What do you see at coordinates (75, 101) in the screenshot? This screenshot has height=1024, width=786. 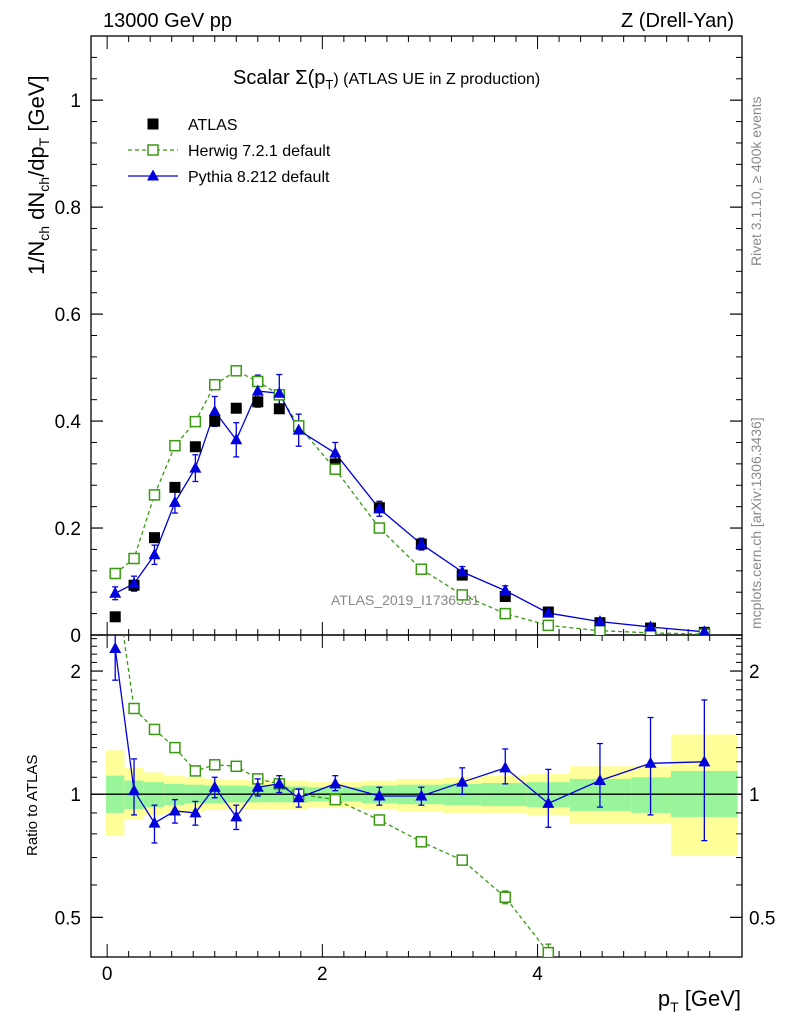 I see `main-y-tick-label: 1` at bounding box center [75, 101].